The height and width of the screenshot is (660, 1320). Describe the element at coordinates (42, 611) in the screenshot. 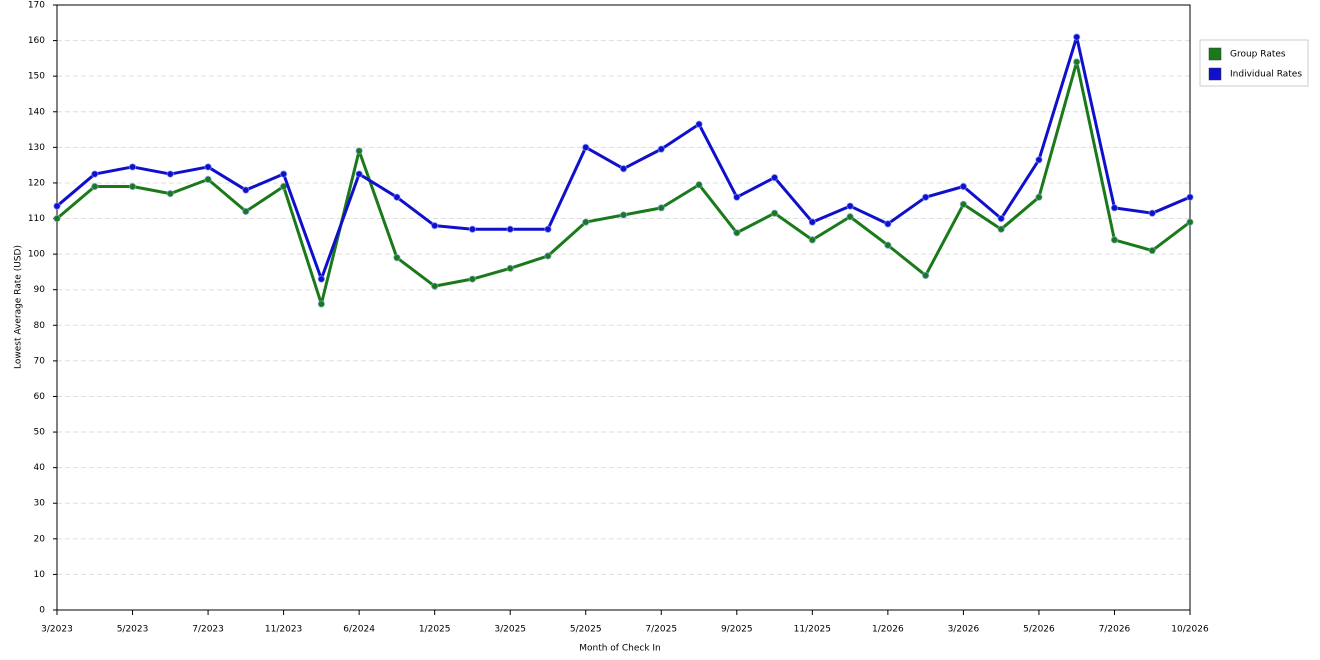

I see `y-tick-label: 0` at that location.